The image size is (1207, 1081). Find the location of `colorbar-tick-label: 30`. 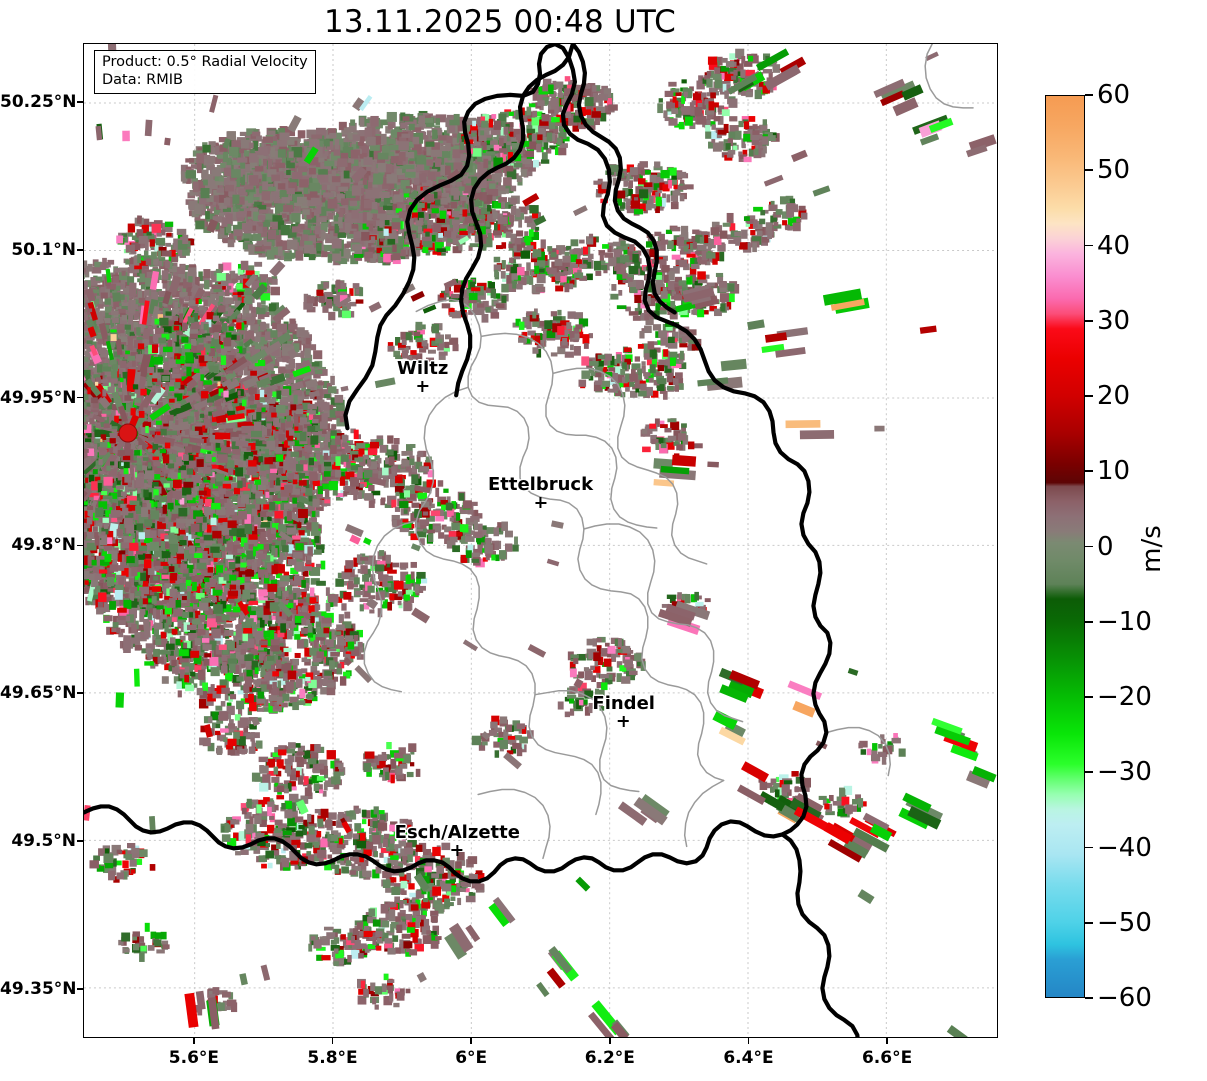

colorbar-tick-label: 30 is located at coordinates (1114, 320).